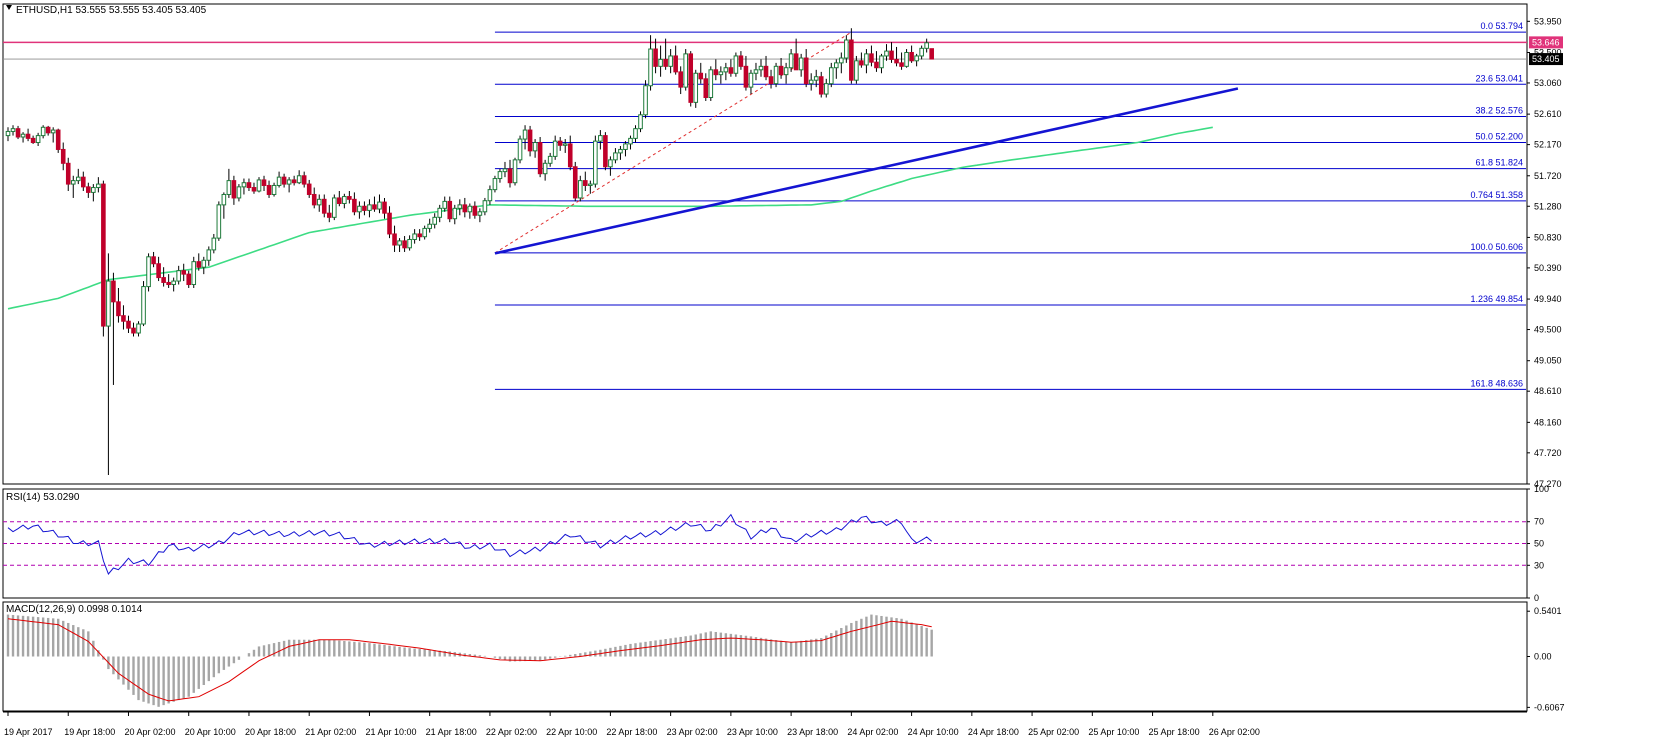 This screenshot has height=751, width=1663. I want to click on time-tick-label: 26 Apr 02:00, so click(1234, 732).